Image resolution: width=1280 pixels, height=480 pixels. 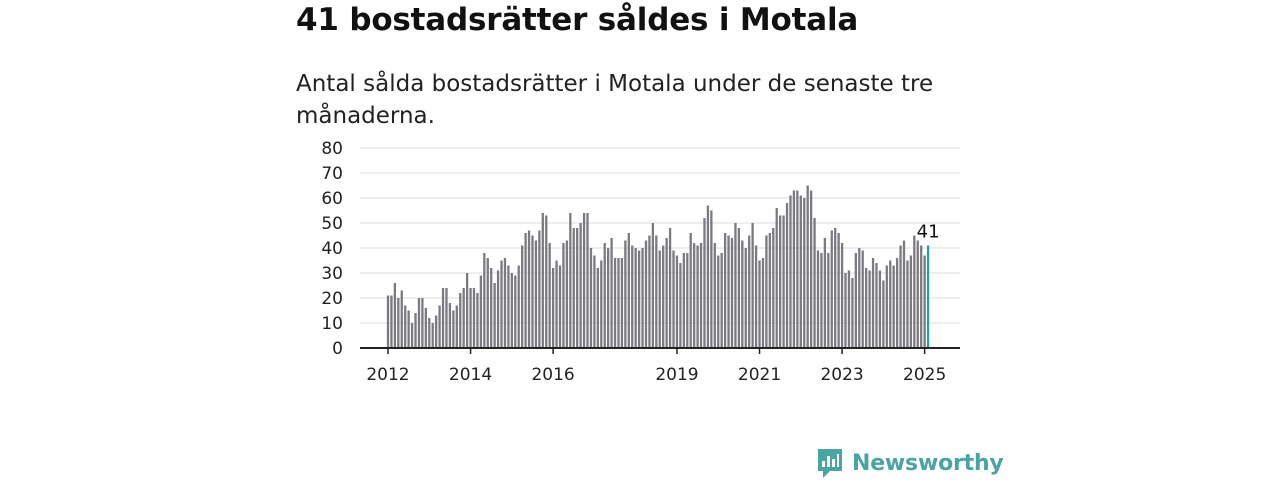 What do you see at coordinates (577, 20) in the screenshot?
I see `chart-title: 41 bostadsrätter såldes i Motala` at bounding box center [577, 20].